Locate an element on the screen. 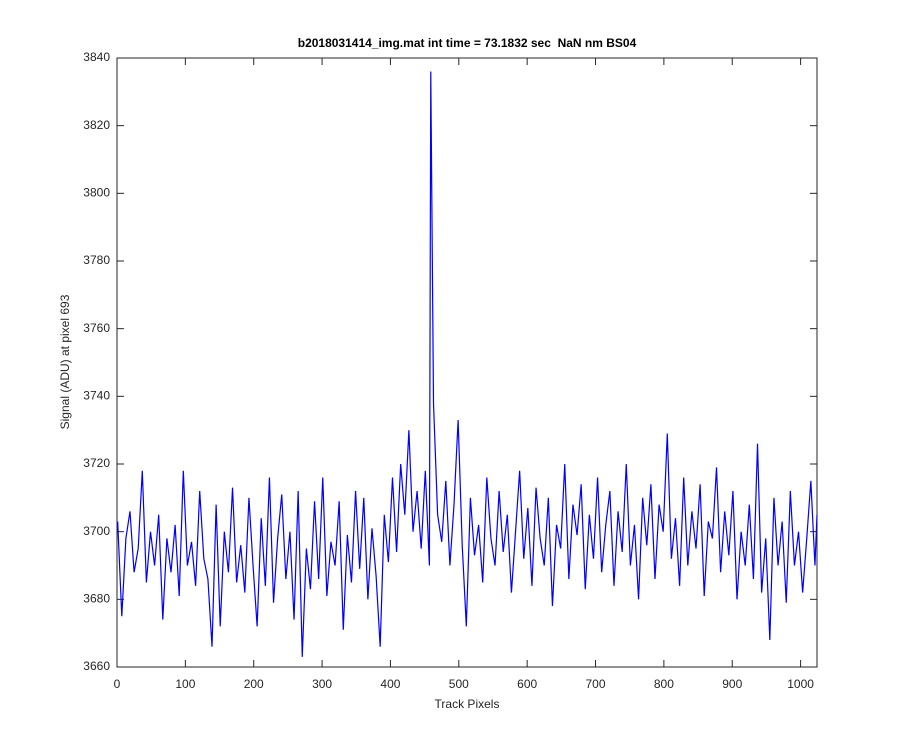 This screenshot has height=750, width=900. y-tick-label: 3660 is located at coordinates (96, 666).